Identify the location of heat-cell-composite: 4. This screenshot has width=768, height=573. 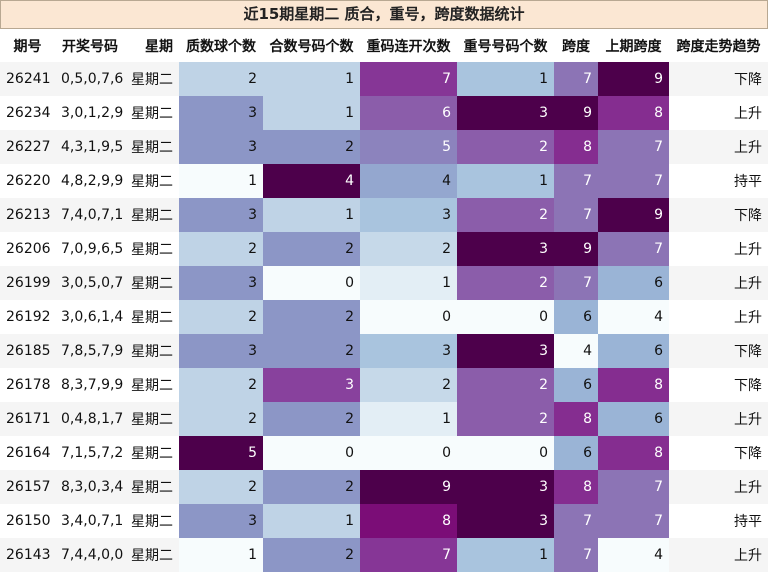
(311, 181).